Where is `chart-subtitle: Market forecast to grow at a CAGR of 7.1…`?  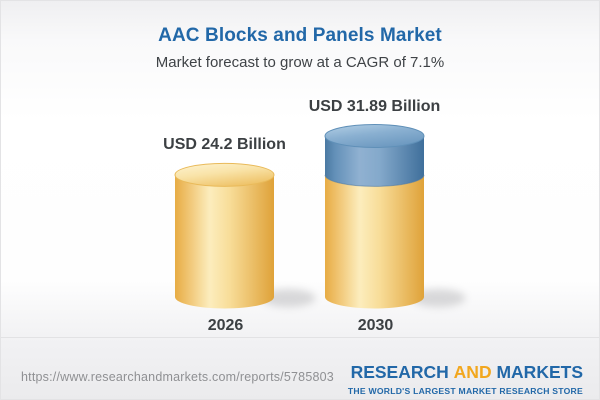 chart-subtitle: Market forecast to grow at a CAGR of 7.1… is located at coordinates (300, 62).